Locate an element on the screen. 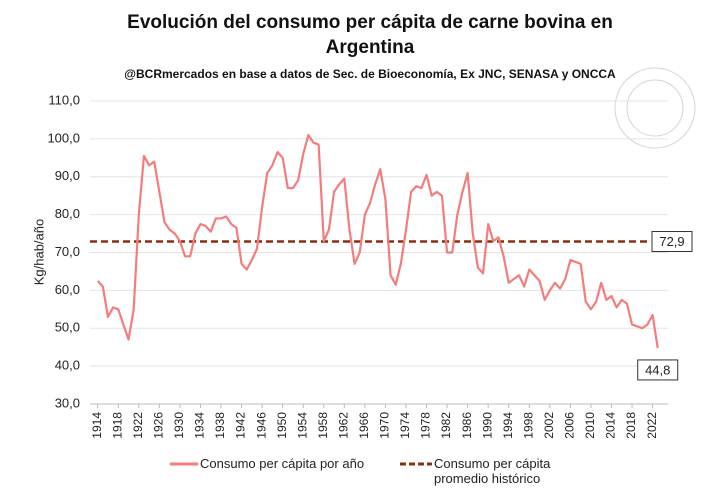 The width and height of the screenshot is (722, 500). annotation-box is located at coordinates (658, 370).